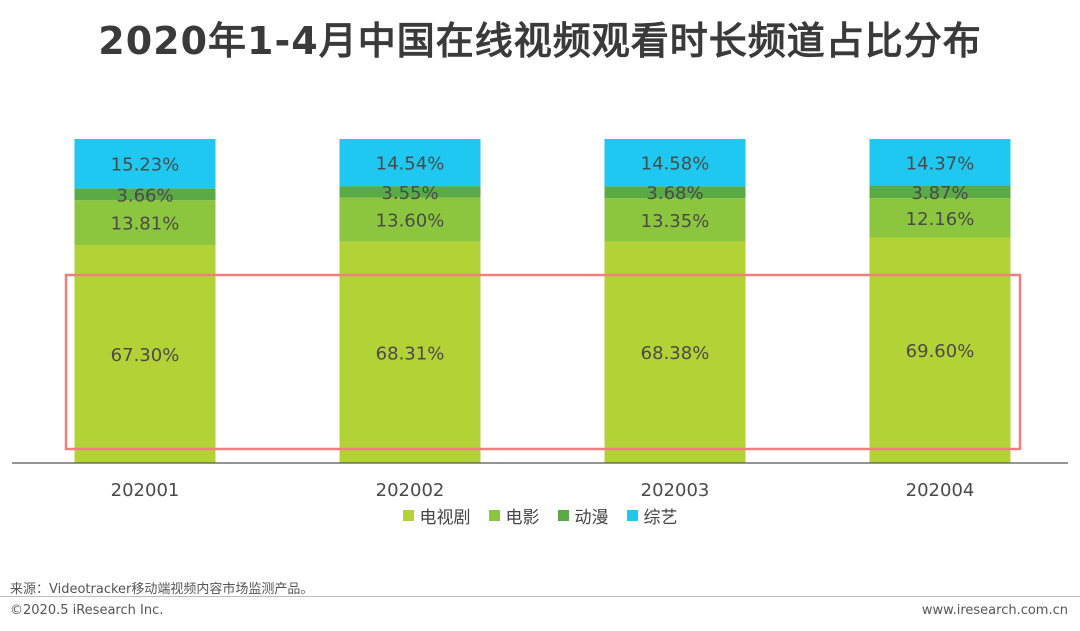 The width and height of the screenshot is (1080, 631). I want to click on legend-label: 电视剧, so click(445, 518).